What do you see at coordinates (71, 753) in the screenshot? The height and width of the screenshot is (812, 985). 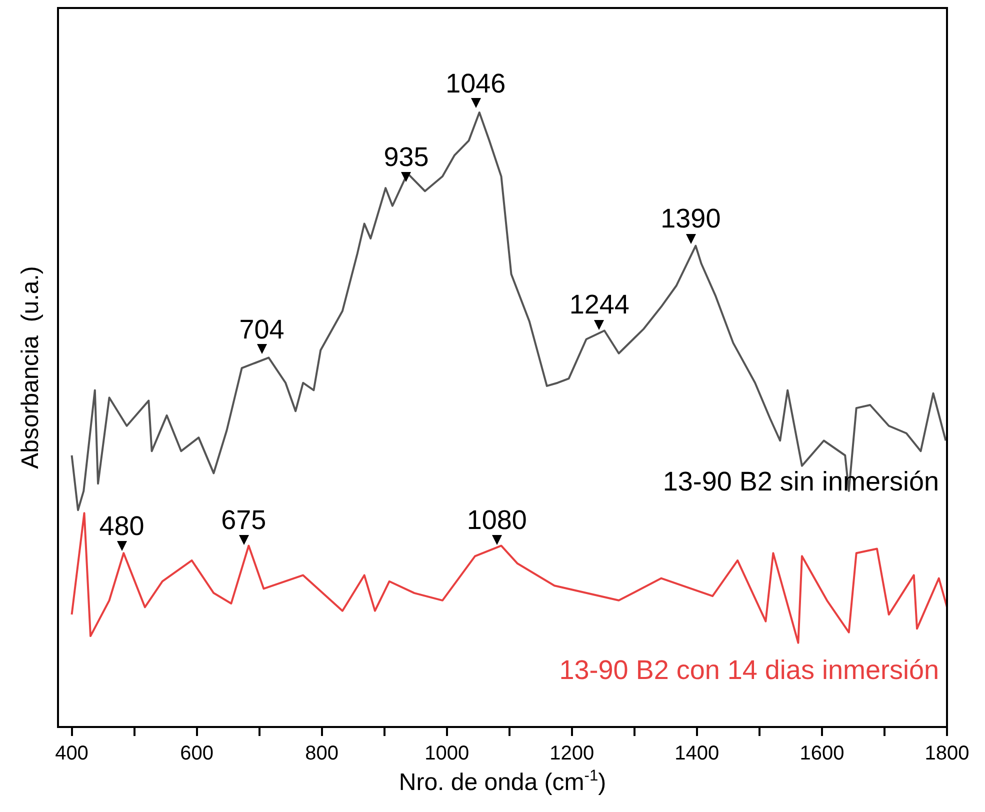 I see `x-tick-label: 400` at bounding box center [71, 753].